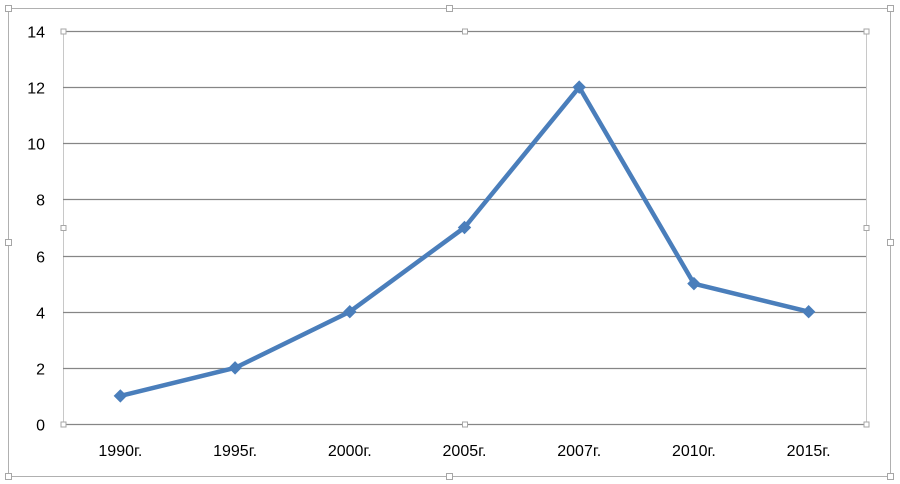 The width and height of the screenshot is (900, 484). What do you see at coordinates (36, 33) in the screenshot?
I see `y-tick-label: 14` at bounding box center [36, 33].